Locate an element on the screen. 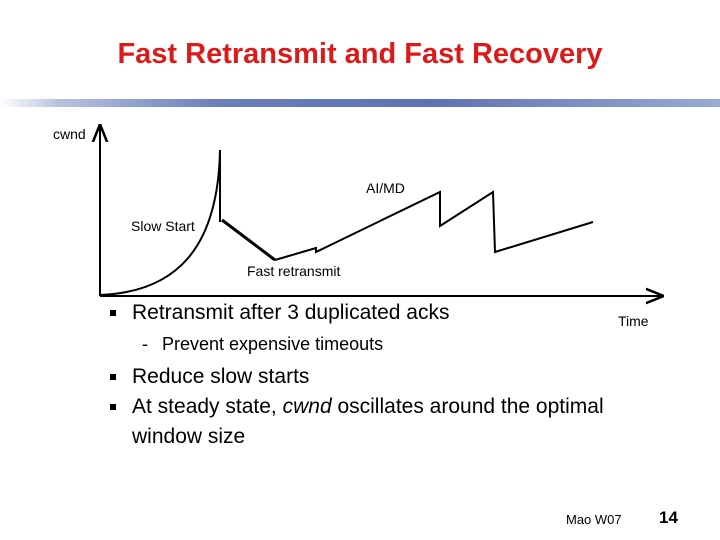 This screenshot has width=720, height=540. bullet-item: Reduce slow starts is located at coordinates (370, 377).